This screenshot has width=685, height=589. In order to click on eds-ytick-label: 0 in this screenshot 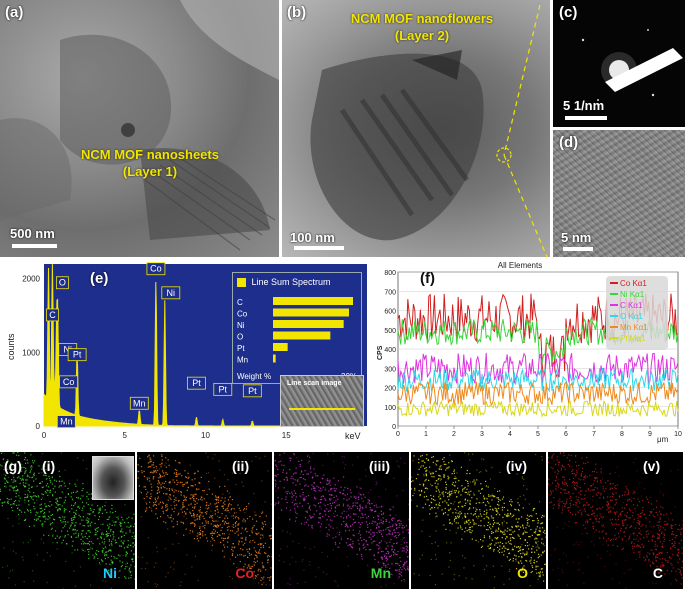, I will do `click(38, 426)`.